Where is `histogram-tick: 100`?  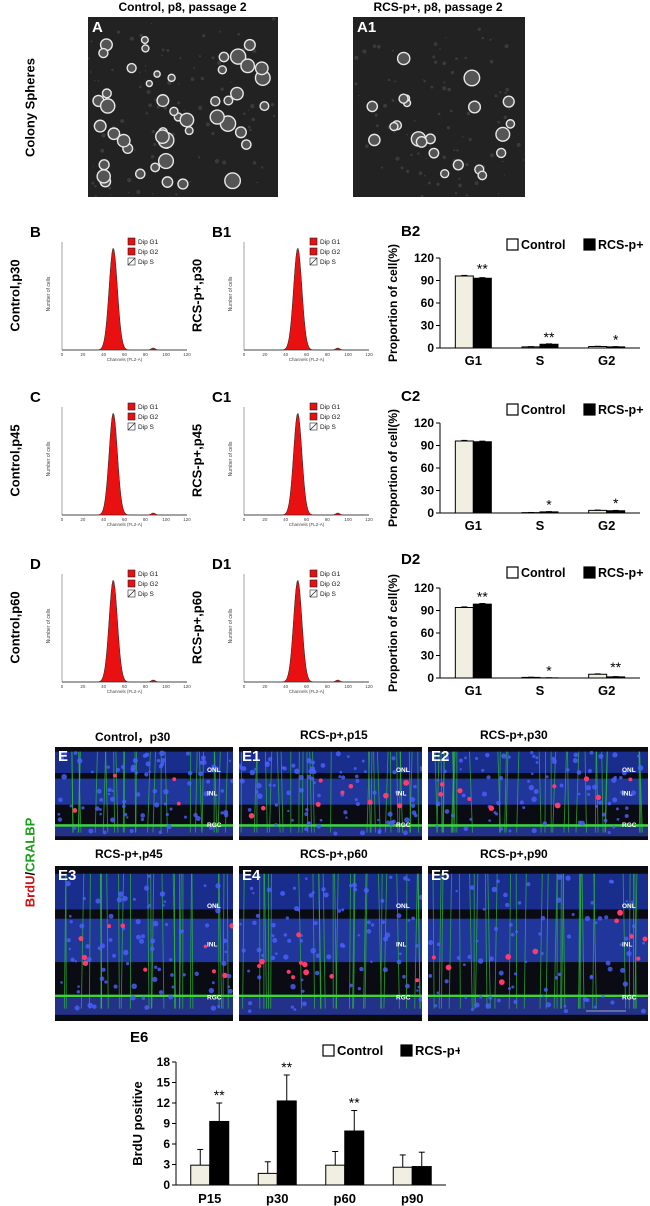
histogram-tick: 100 is located at coordinates (348, 354).